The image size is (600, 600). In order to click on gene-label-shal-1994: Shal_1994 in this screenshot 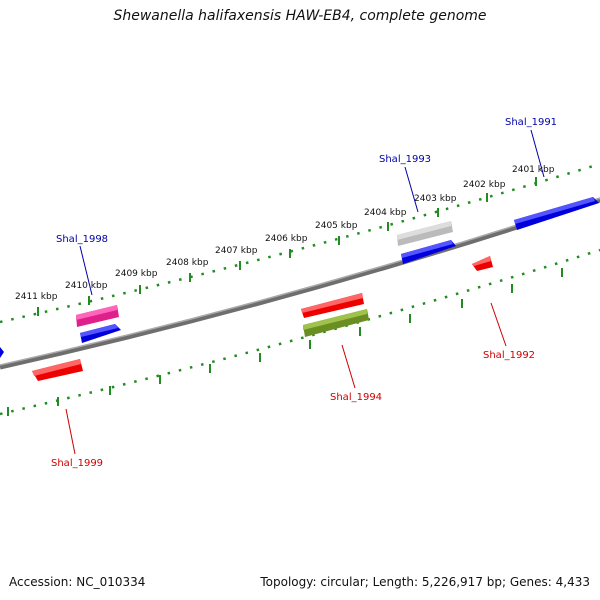, I will do `click(356, 397)`.